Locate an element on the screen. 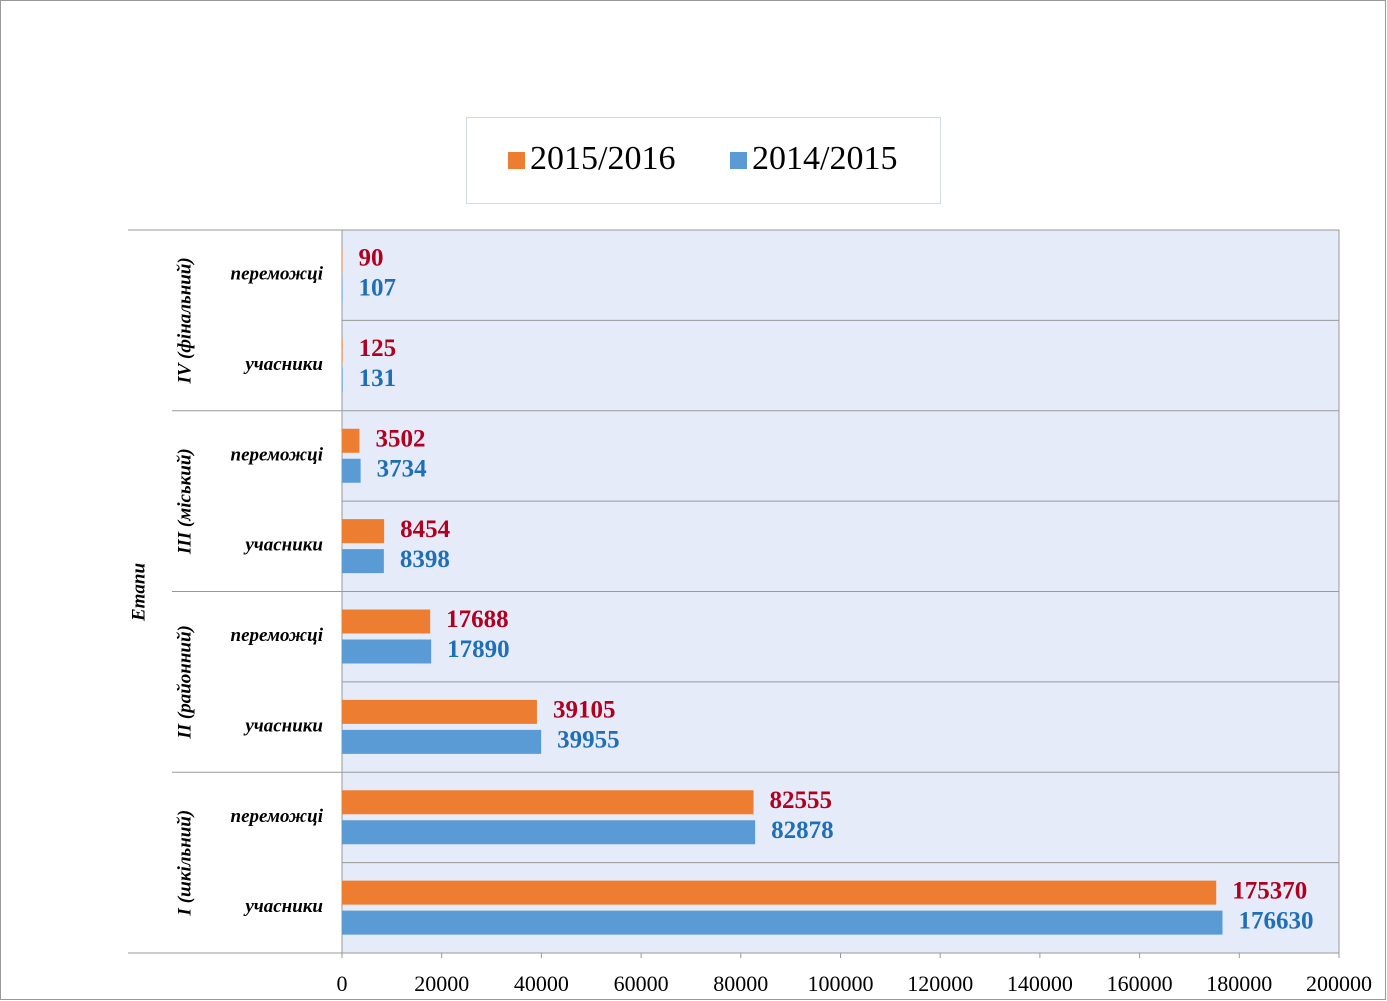 The width and height of the screenshot is (1387, 1001). x-tick-label: 140000 is located at coordinates (1040, 983).